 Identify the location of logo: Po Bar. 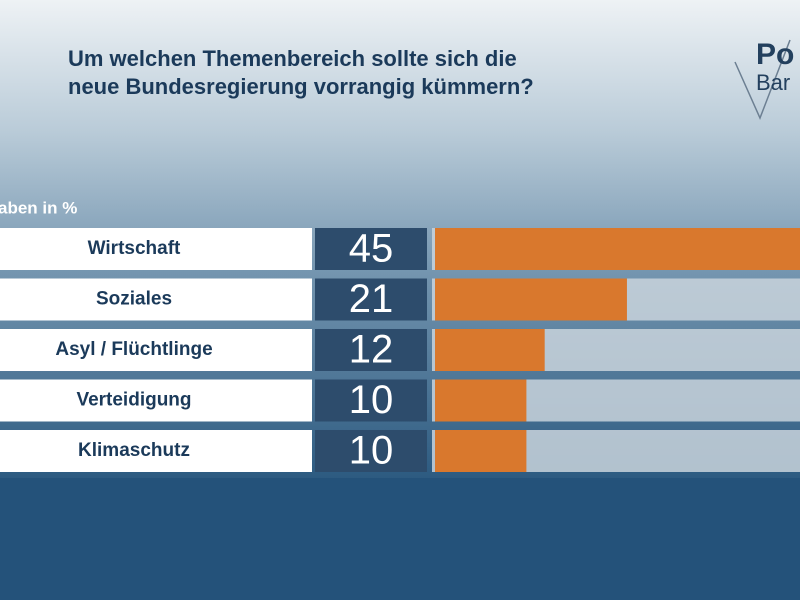
(764, 79).